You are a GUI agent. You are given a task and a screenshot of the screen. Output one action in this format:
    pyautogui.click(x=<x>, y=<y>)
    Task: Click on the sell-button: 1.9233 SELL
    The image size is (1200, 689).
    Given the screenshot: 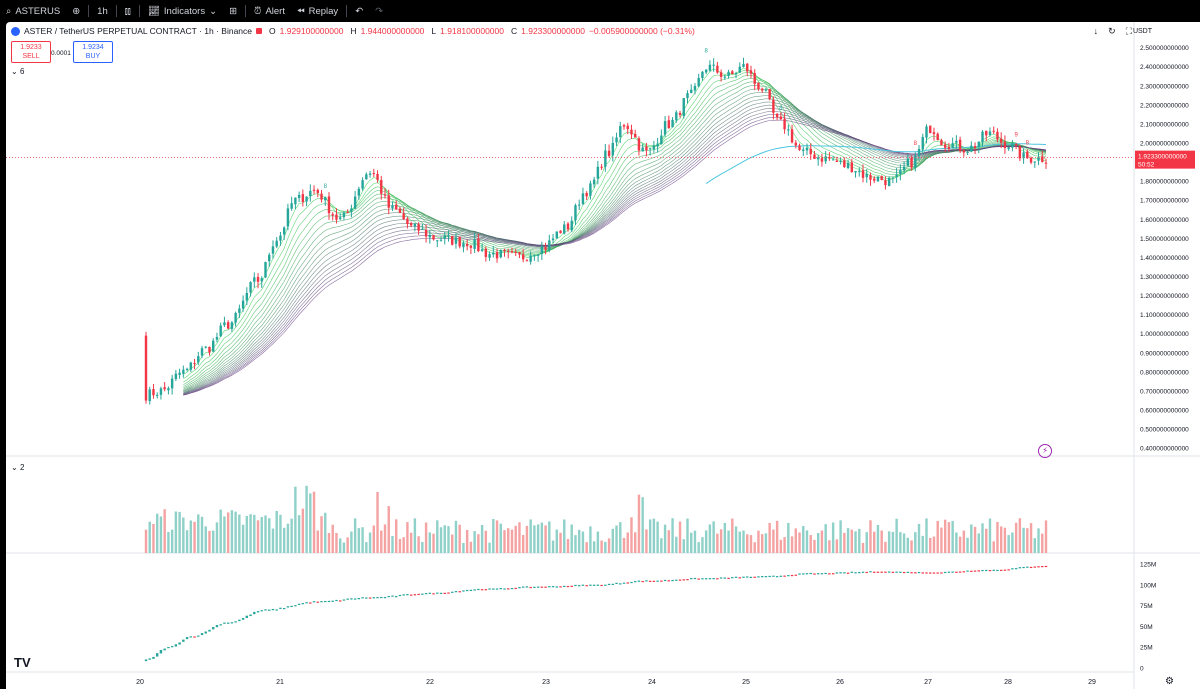 What is the action you would take?
    pyautogui.click(x=31, y=52)
    